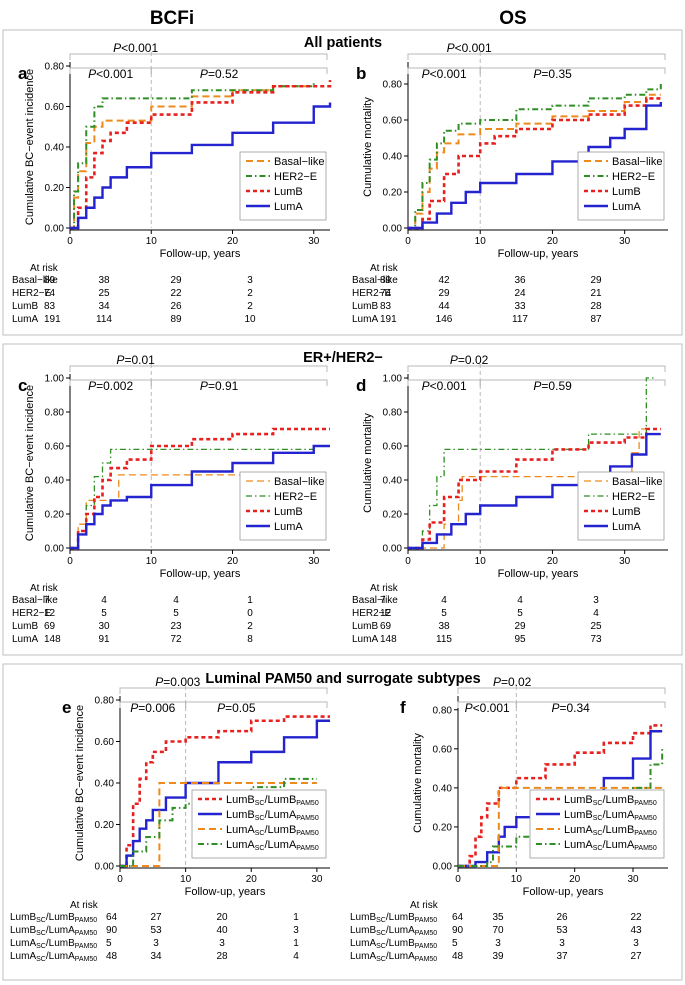  What do you see at coordinates (80, 783) in the screenshot?
I see `y-axis-title: Cumulative BC−event incidence` at bounding box center [80, 783].